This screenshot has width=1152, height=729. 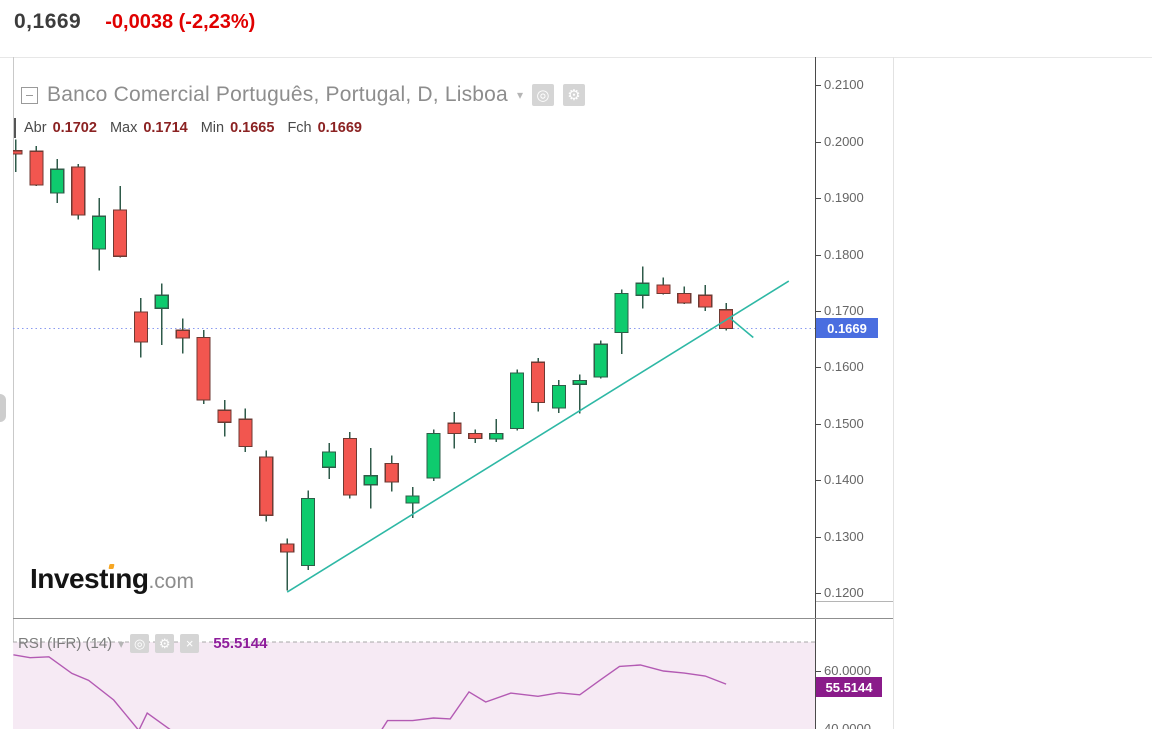 I want to click on close-label: Fch, so click(x=299, y=128).